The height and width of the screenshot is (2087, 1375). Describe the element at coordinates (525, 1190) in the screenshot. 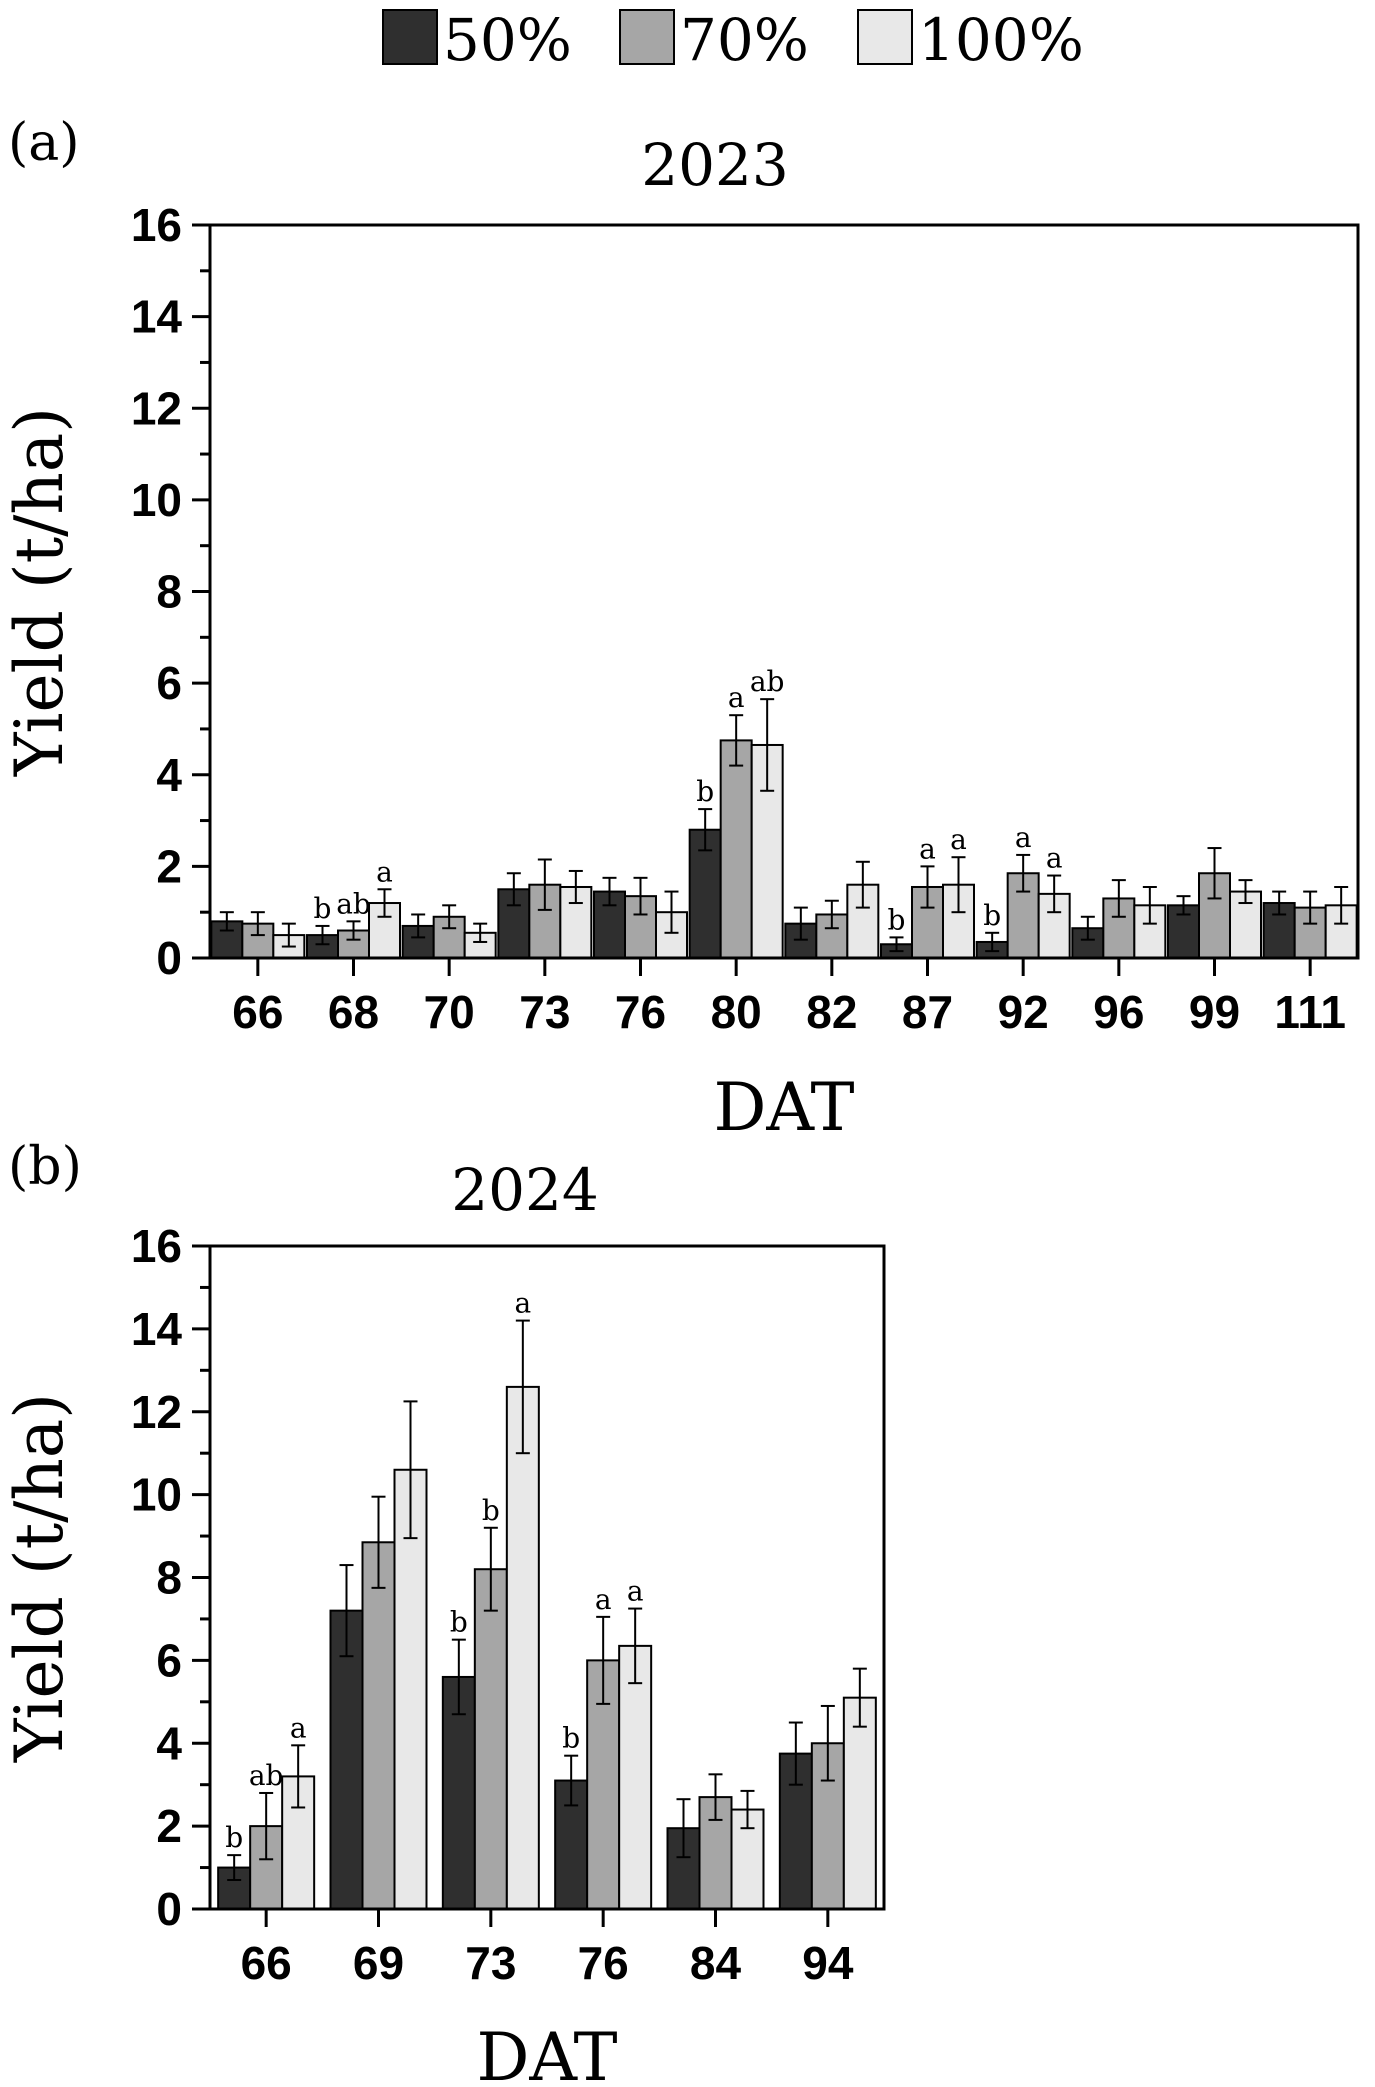

I see `chart-title: 2024` at that location.